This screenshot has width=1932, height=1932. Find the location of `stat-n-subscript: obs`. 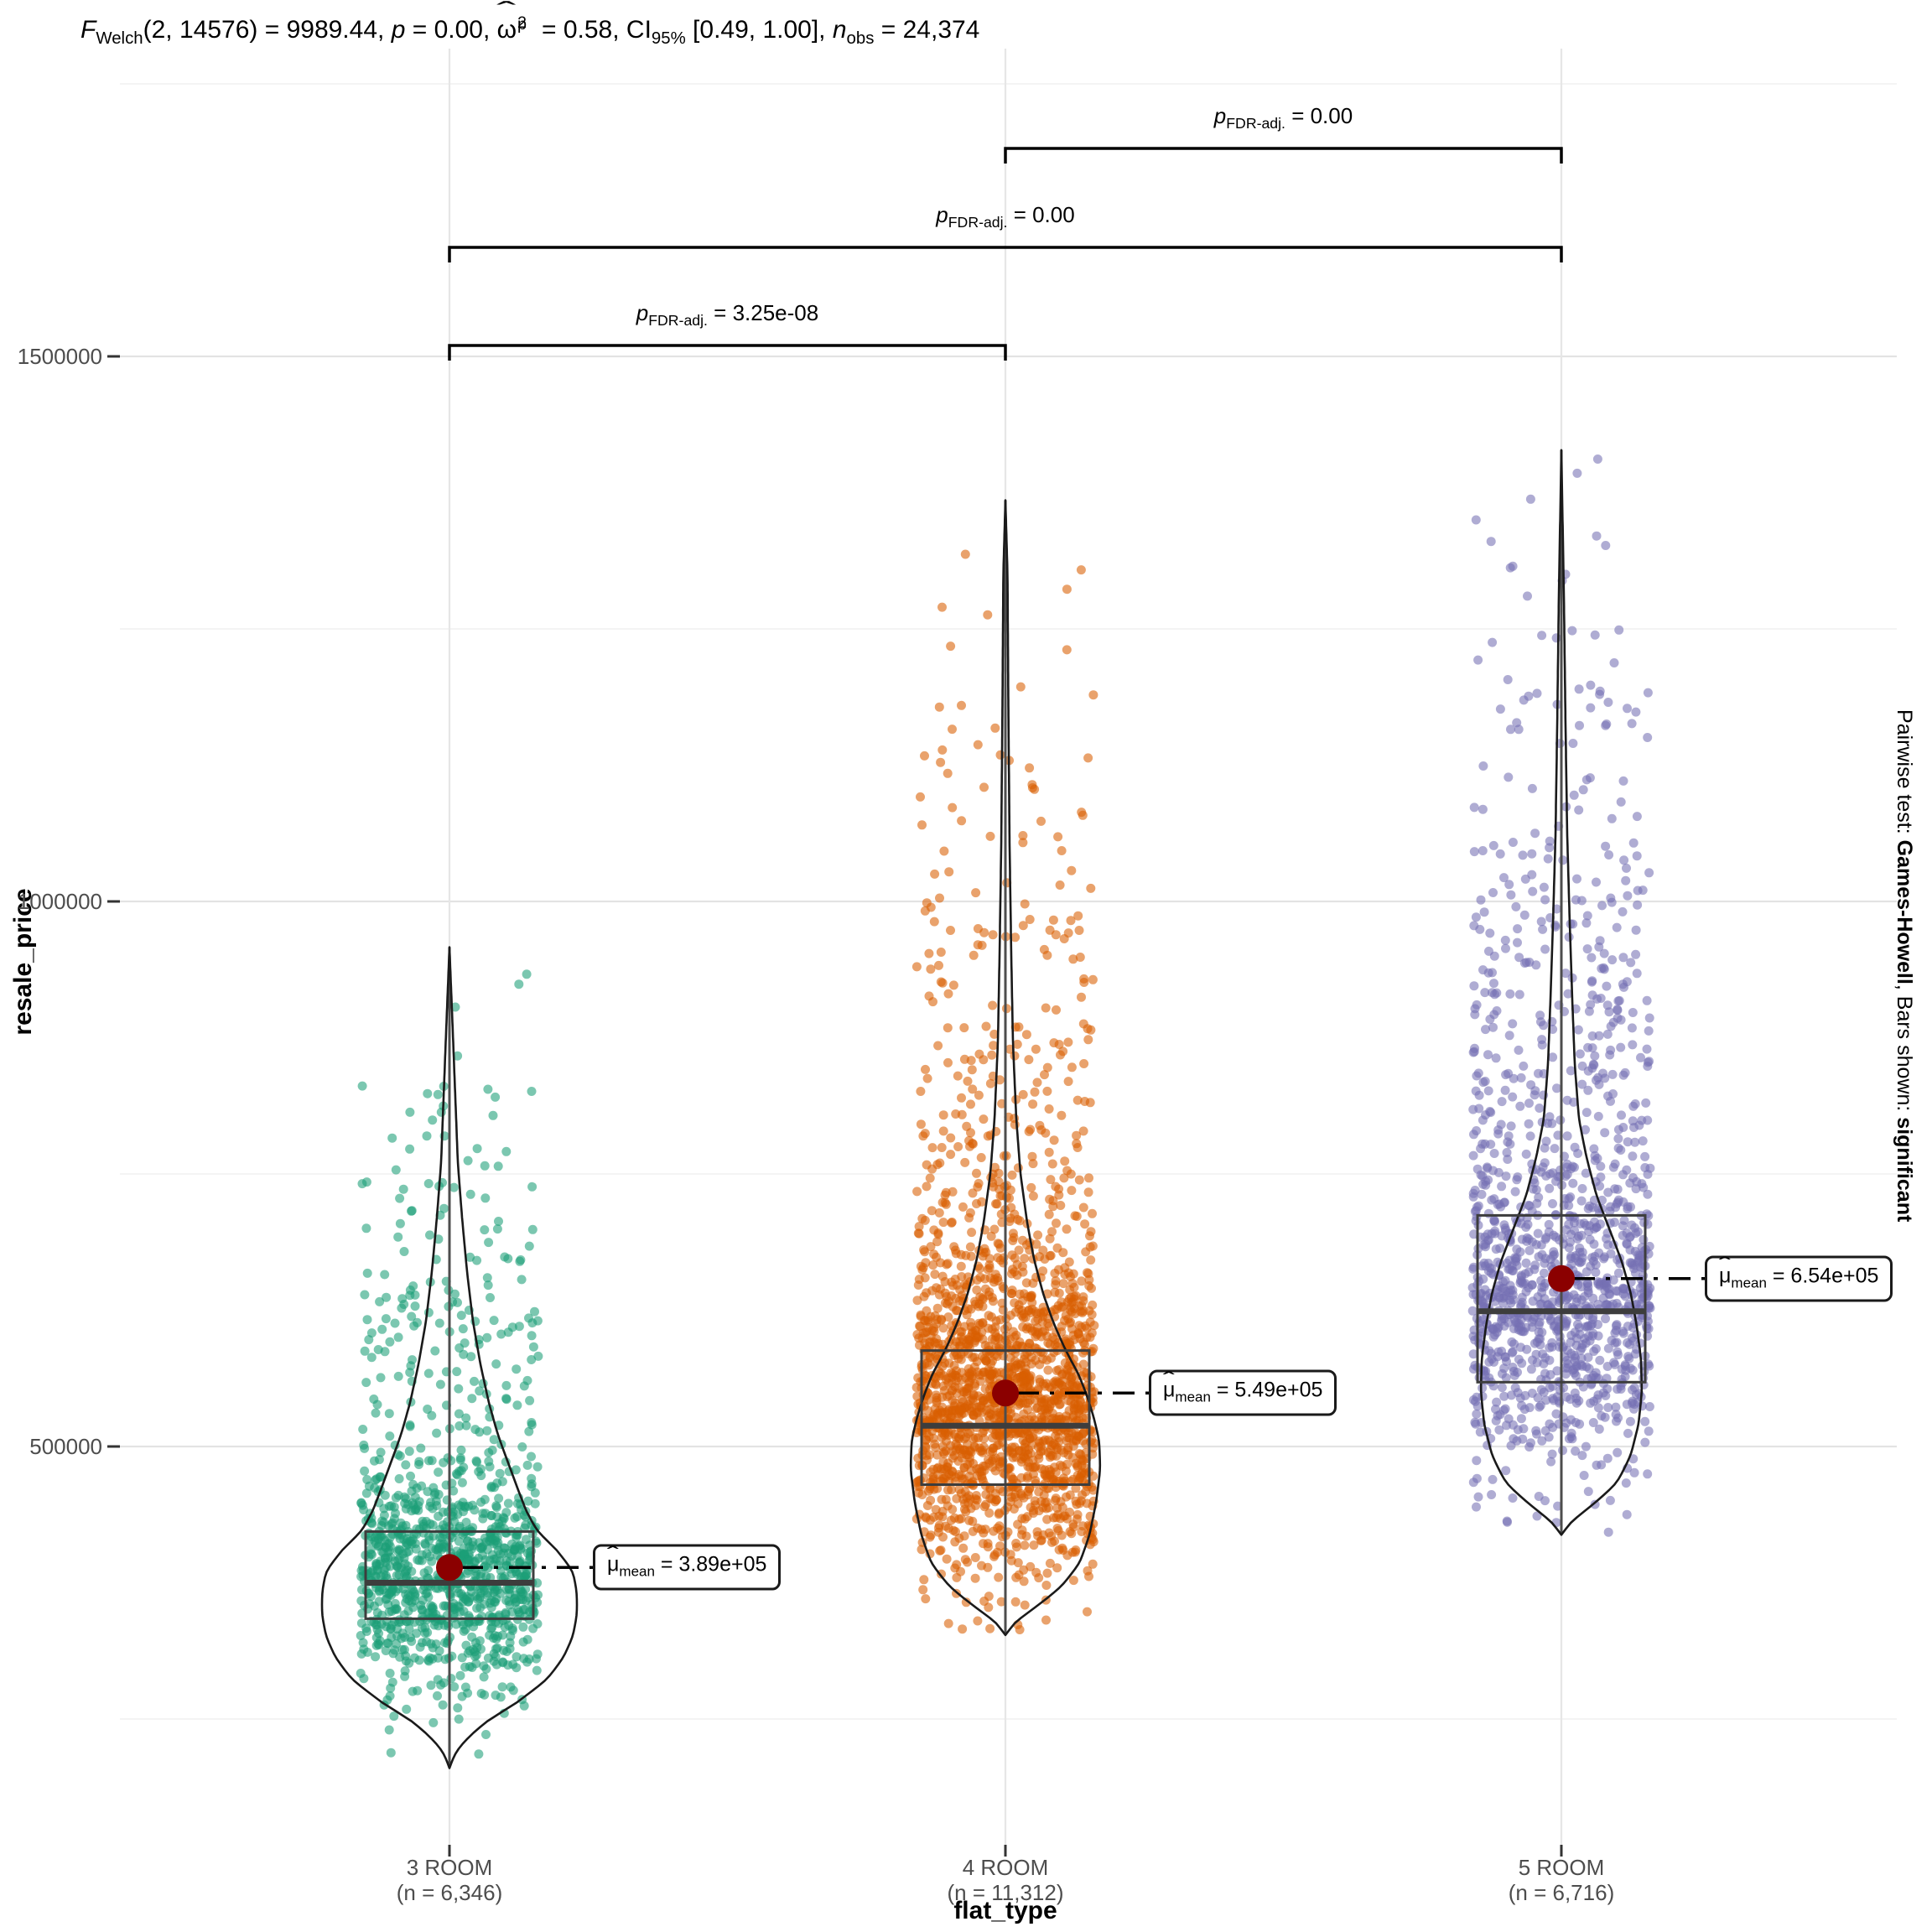

stat-n-subscript: obs is located at coordinates (861, 38).